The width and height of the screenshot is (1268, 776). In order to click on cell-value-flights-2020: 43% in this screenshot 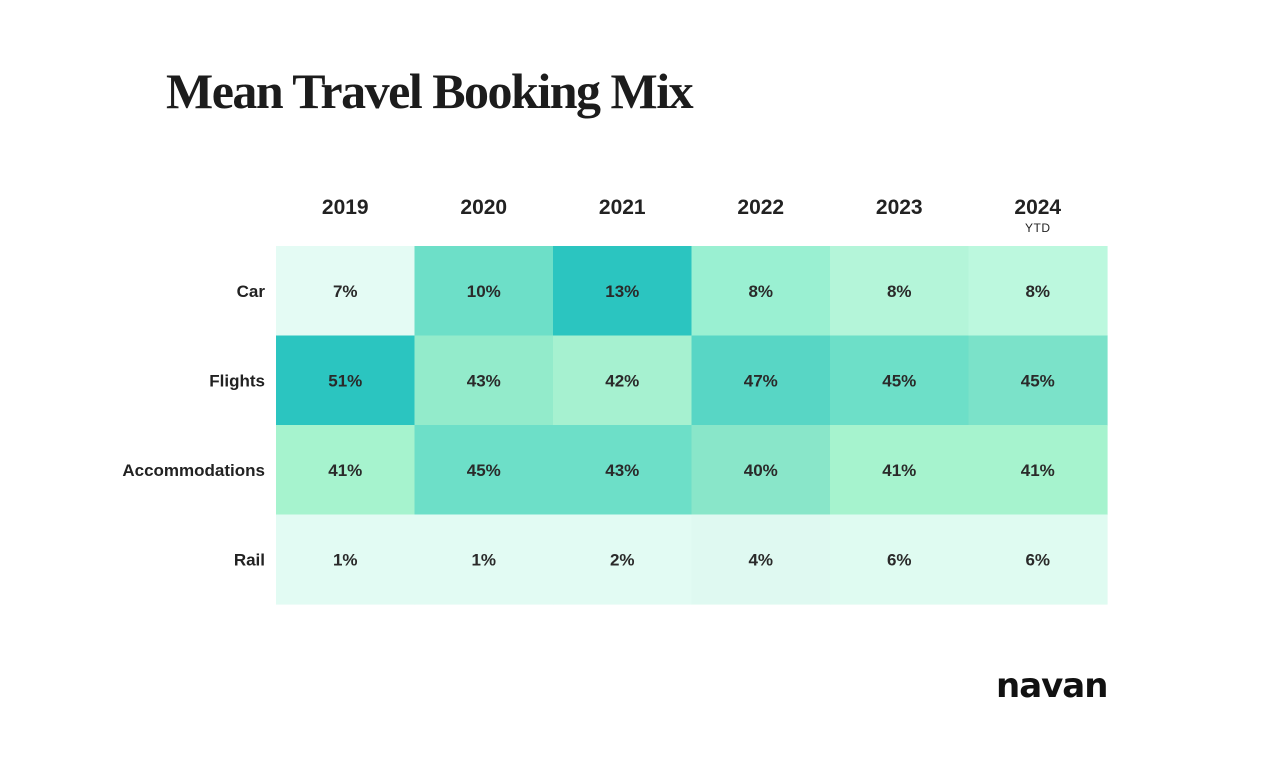, I will do `click(484, 380)`.